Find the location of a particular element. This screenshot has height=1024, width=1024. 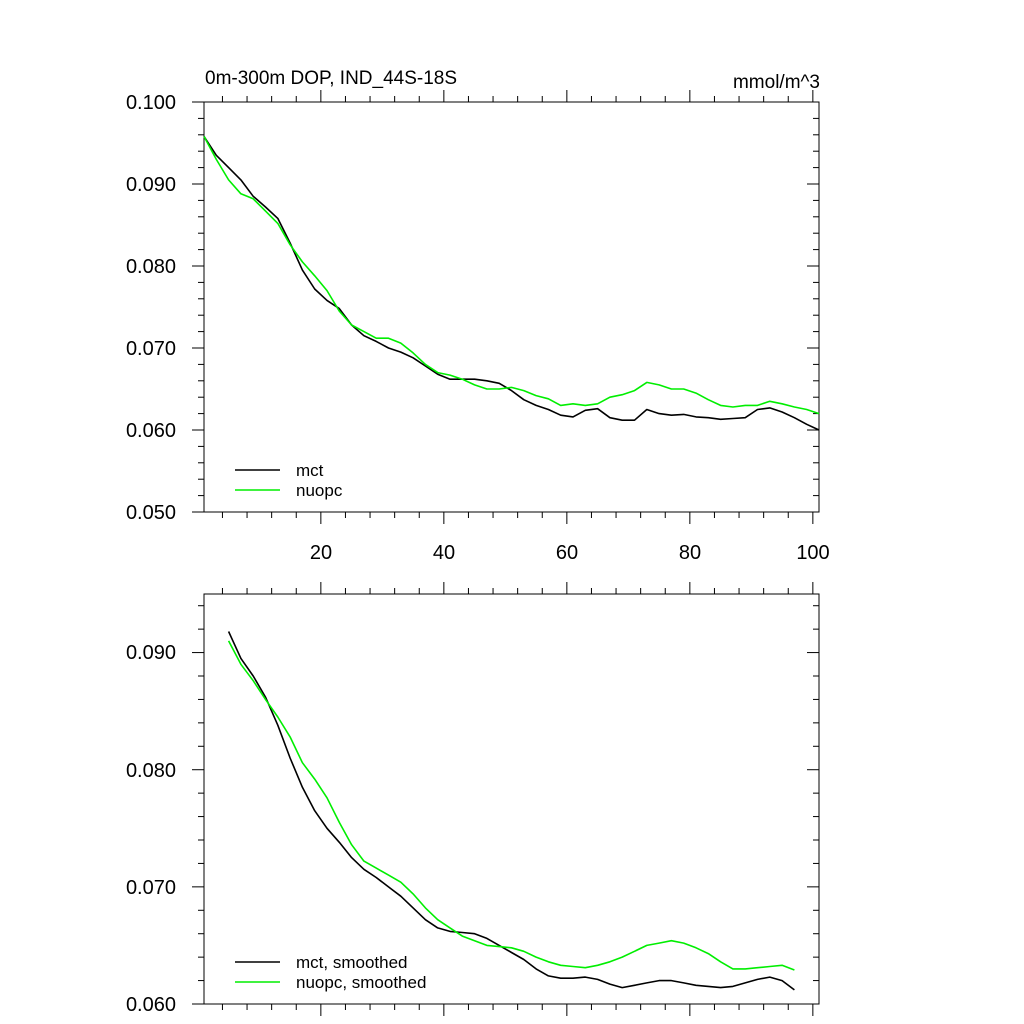

x-tick-label: 100 is located at coordinates (812, 553).